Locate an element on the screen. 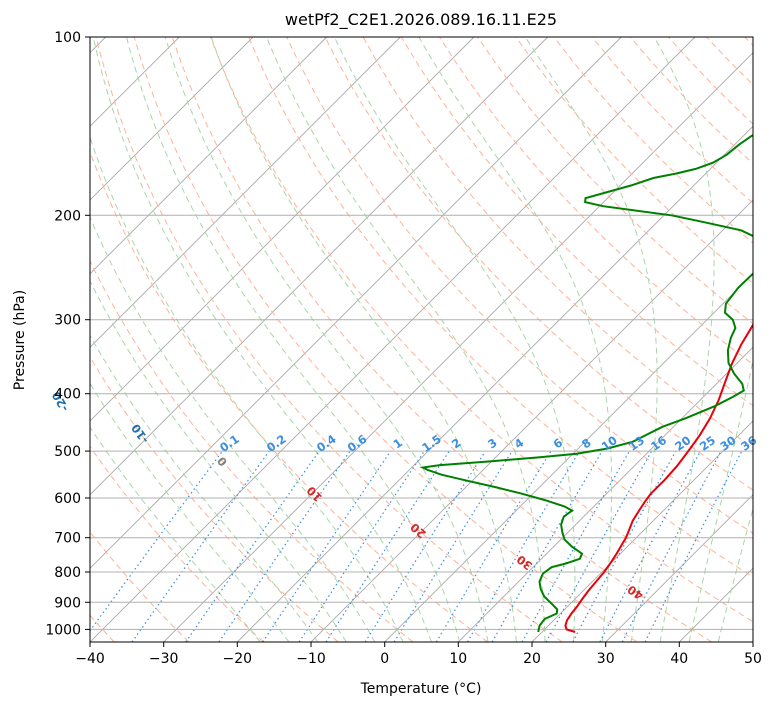 This screenshot has height=708, width=775. y-tick-label: 200 is located at coordinates (67, 216).